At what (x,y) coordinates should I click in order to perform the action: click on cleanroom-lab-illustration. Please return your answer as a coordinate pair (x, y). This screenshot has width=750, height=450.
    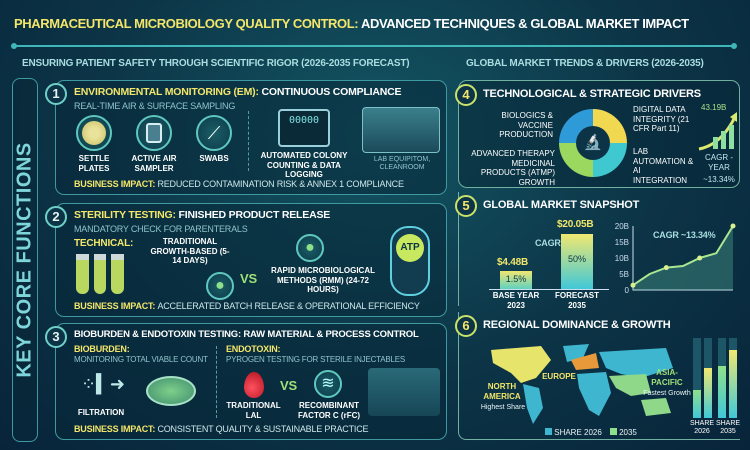
    Looking at the image, I should click on (401, 130).